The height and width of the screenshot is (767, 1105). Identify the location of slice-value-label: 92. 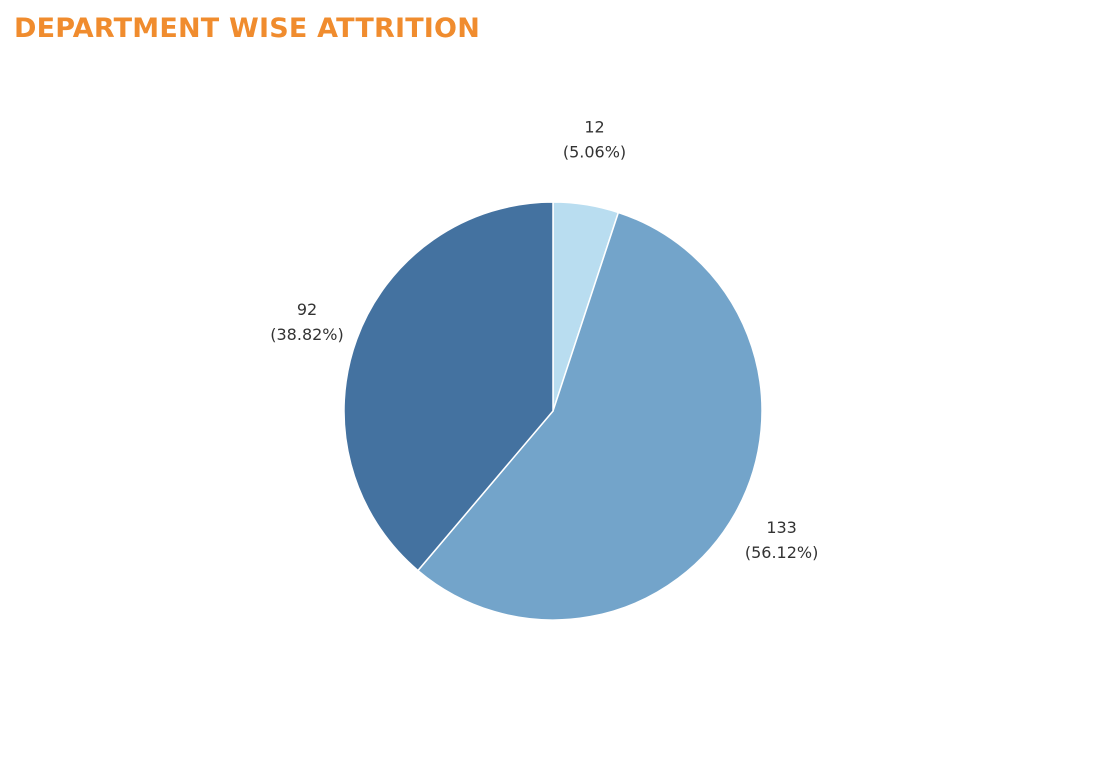
(307, 309).